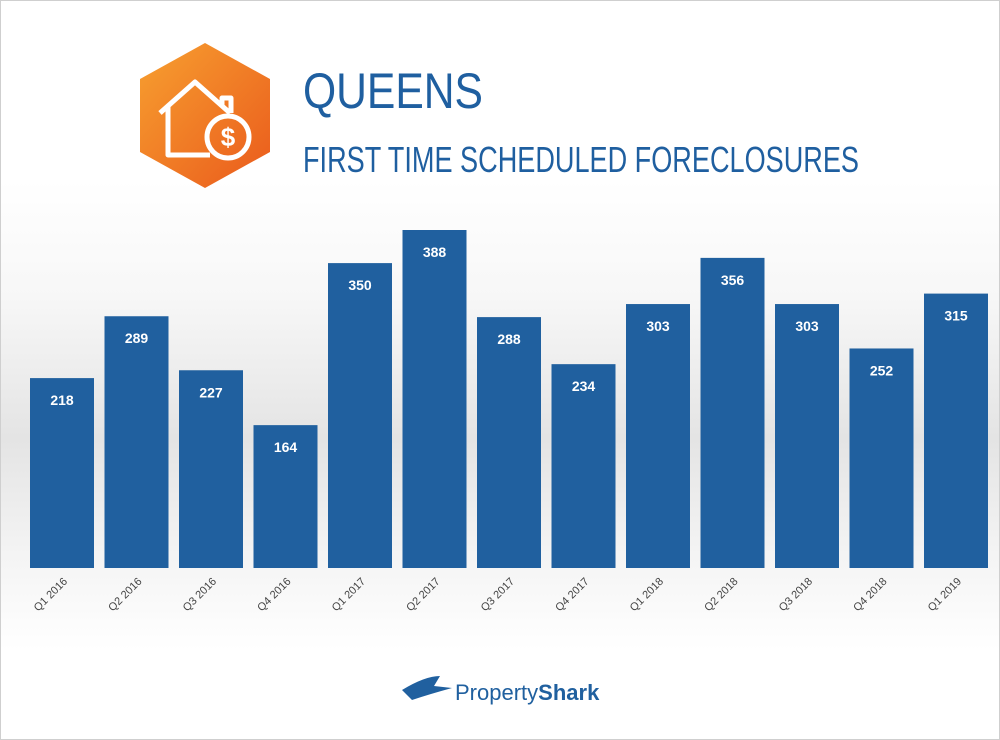  I want to click on value-label: 164, so click(286, 447).